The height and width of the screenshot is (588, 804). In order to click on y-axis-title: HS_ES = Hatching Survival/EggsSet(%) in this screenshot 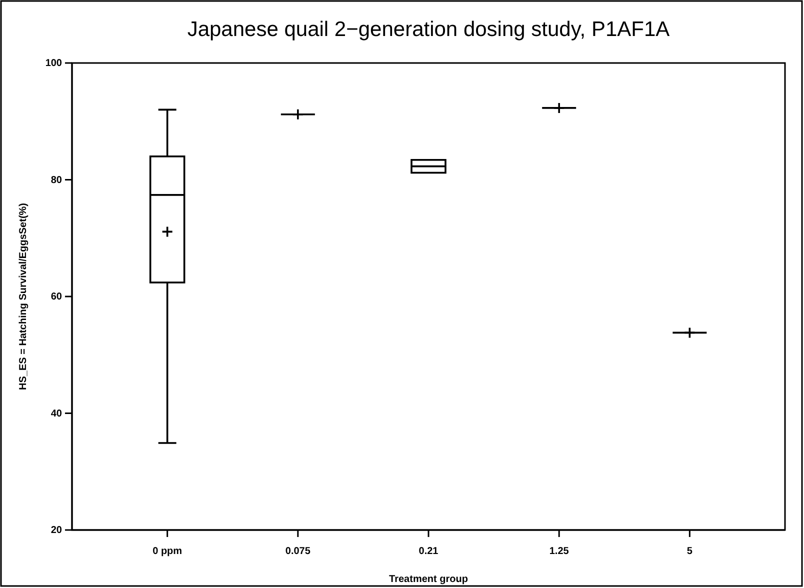, I will do `click(23, 296)`.